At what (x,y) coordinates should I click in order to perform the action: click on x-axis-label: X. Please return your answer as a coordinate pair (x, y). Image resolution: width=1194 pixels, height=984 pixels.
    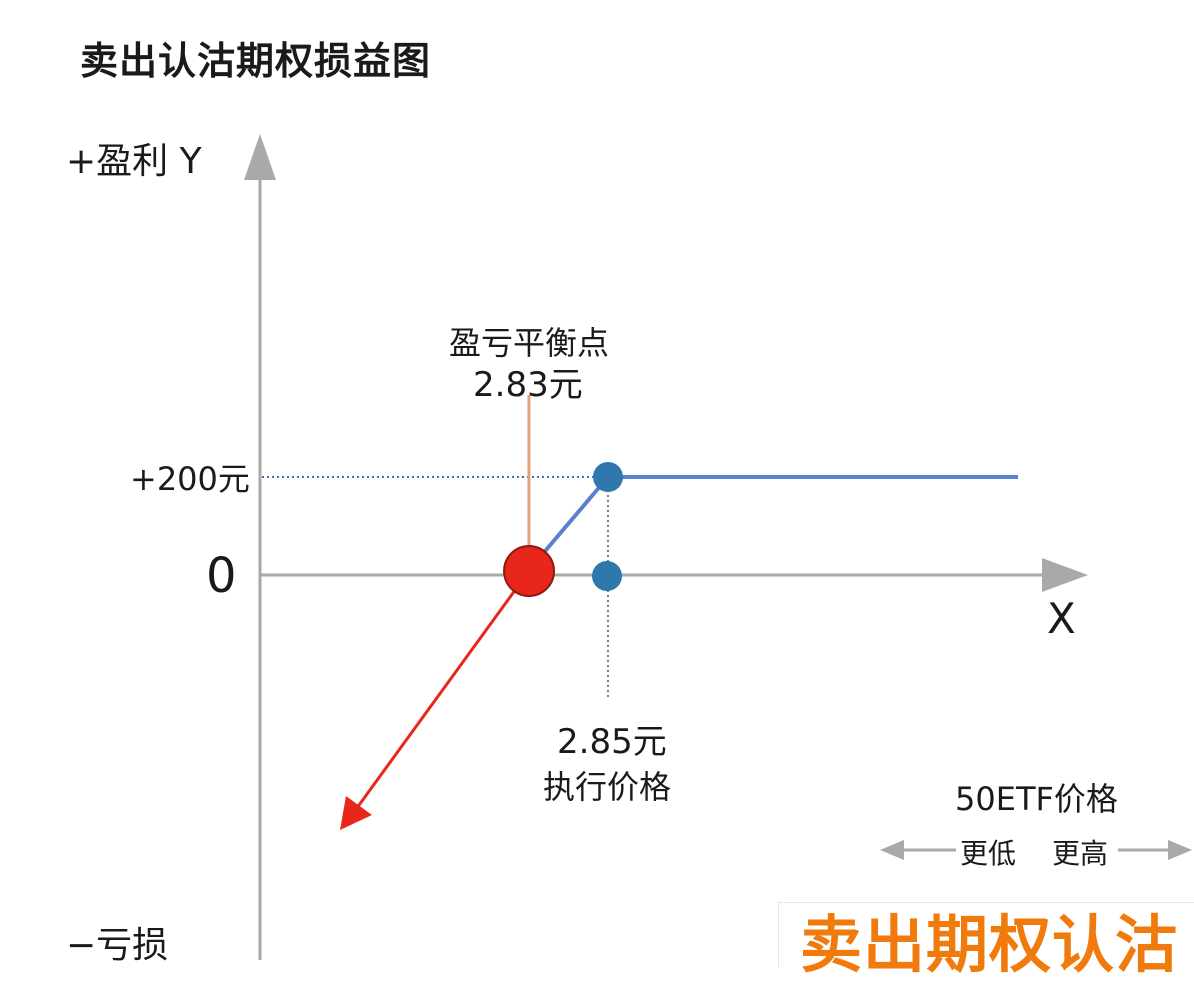
    Looking at the image, I should click on (1061, 618).